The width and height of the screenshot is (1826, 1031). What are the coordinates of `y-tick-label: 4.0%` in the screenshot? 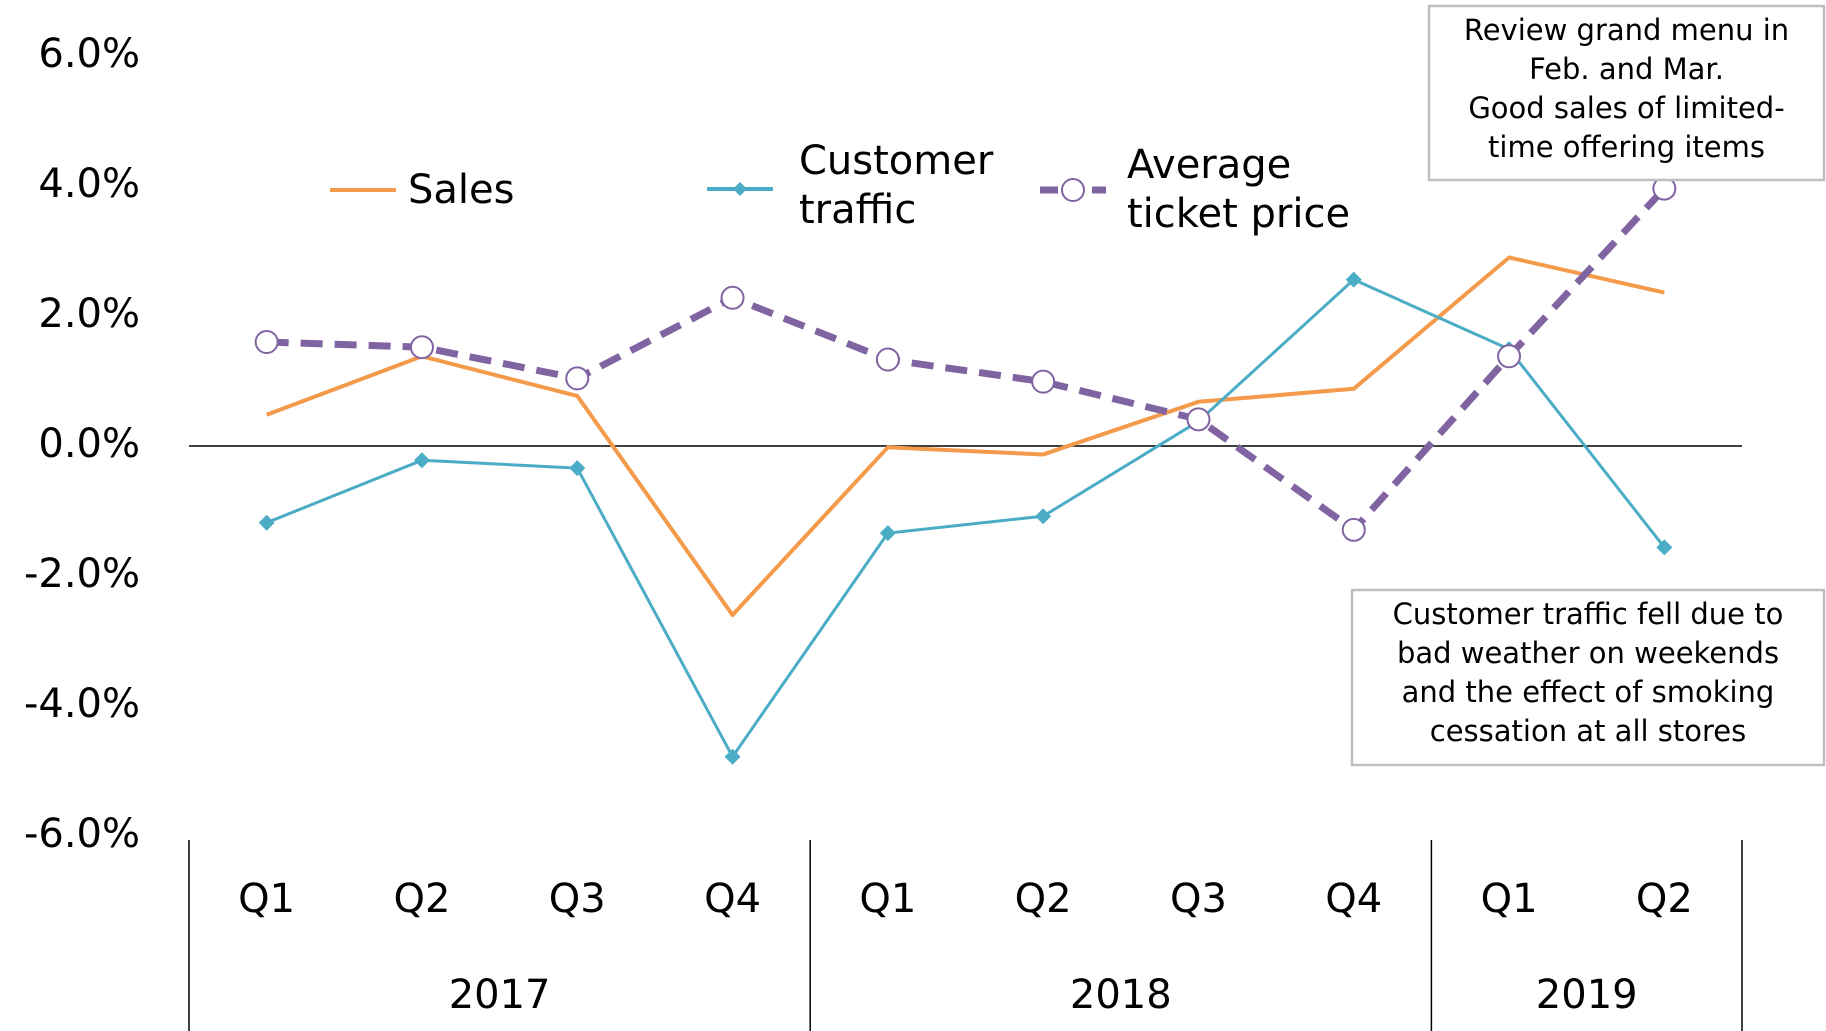 It's located at (89, 184).